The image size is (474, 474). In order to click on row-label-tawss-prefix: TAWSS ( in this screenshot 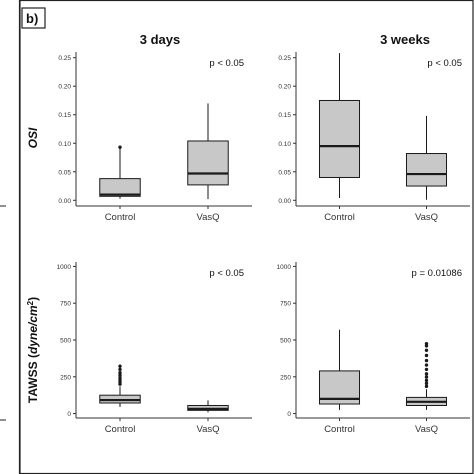, I will do `click(33, 378)`.